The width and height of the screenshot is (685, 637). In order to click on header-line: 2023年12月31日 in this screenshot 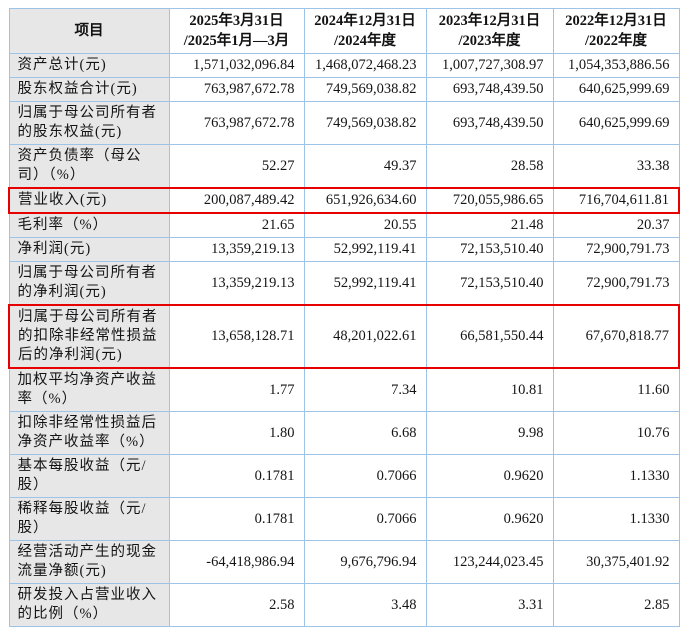, I will do `click(489, 21)`.